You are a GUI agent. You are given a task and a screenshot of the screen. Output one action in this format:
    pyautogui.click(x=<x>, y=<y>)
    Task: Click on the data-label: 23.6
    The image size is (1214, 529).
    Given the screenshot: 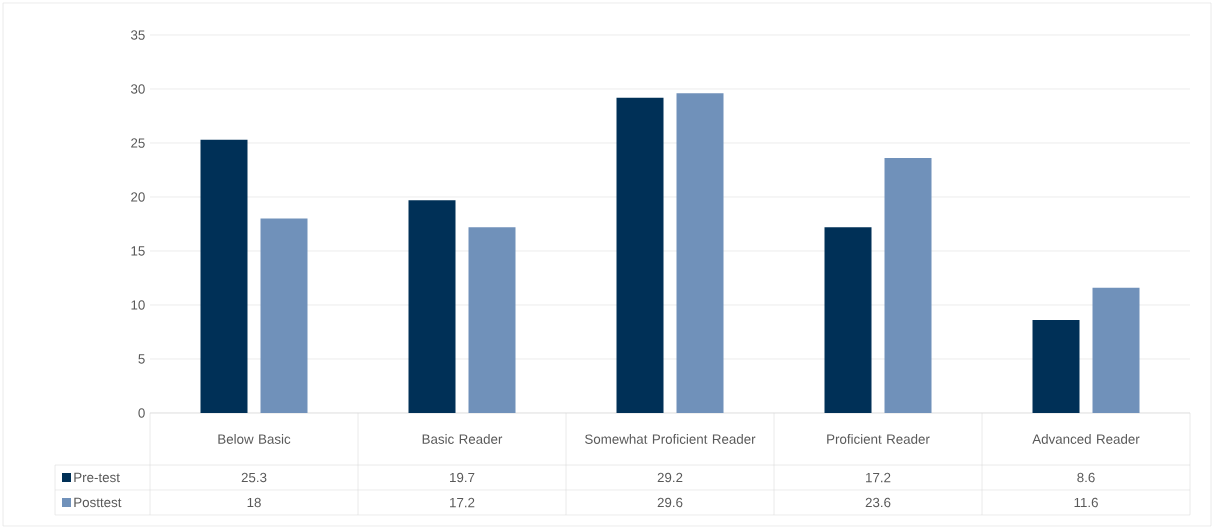 What is the action you would take?
    pyautogui.click(x=878, y=502)
    